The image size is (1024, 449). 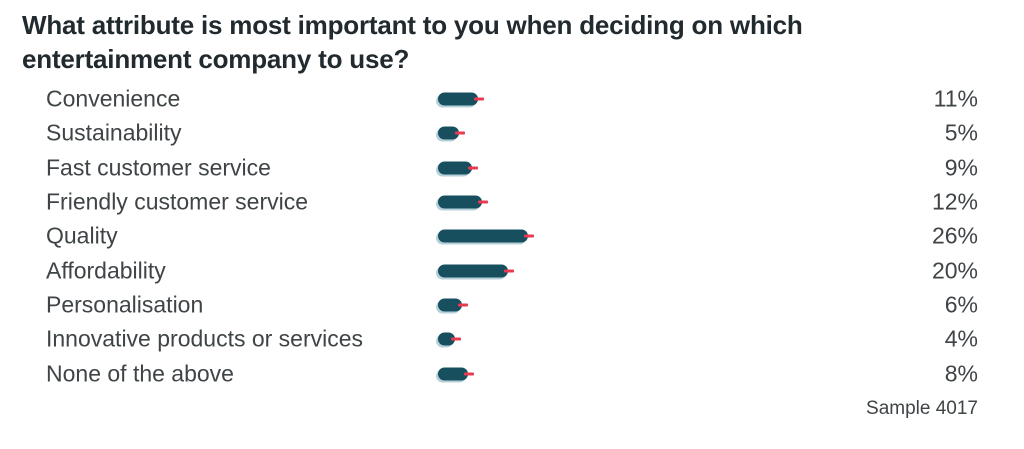 What do you see at coordinates (961, 338) in the screenshot?
I see `value-label: 4%` at bounding box center [961, 338].